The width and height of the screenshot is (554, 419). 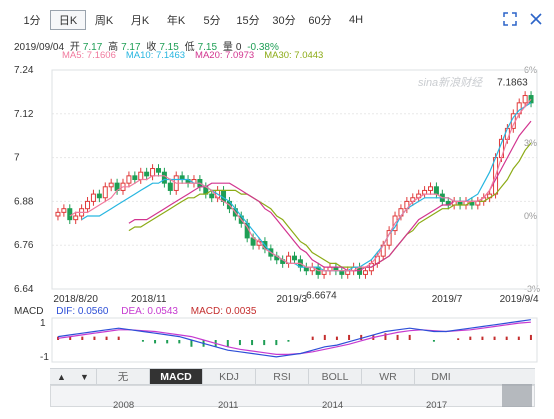 I want to click on close-label: 收, so click(x=151, y=47).